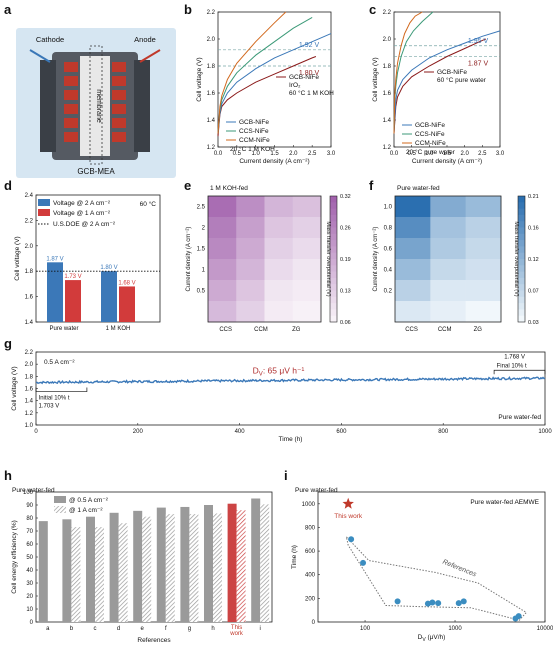  I want to click on y-tick-label: 1.0, so click(388, 208).